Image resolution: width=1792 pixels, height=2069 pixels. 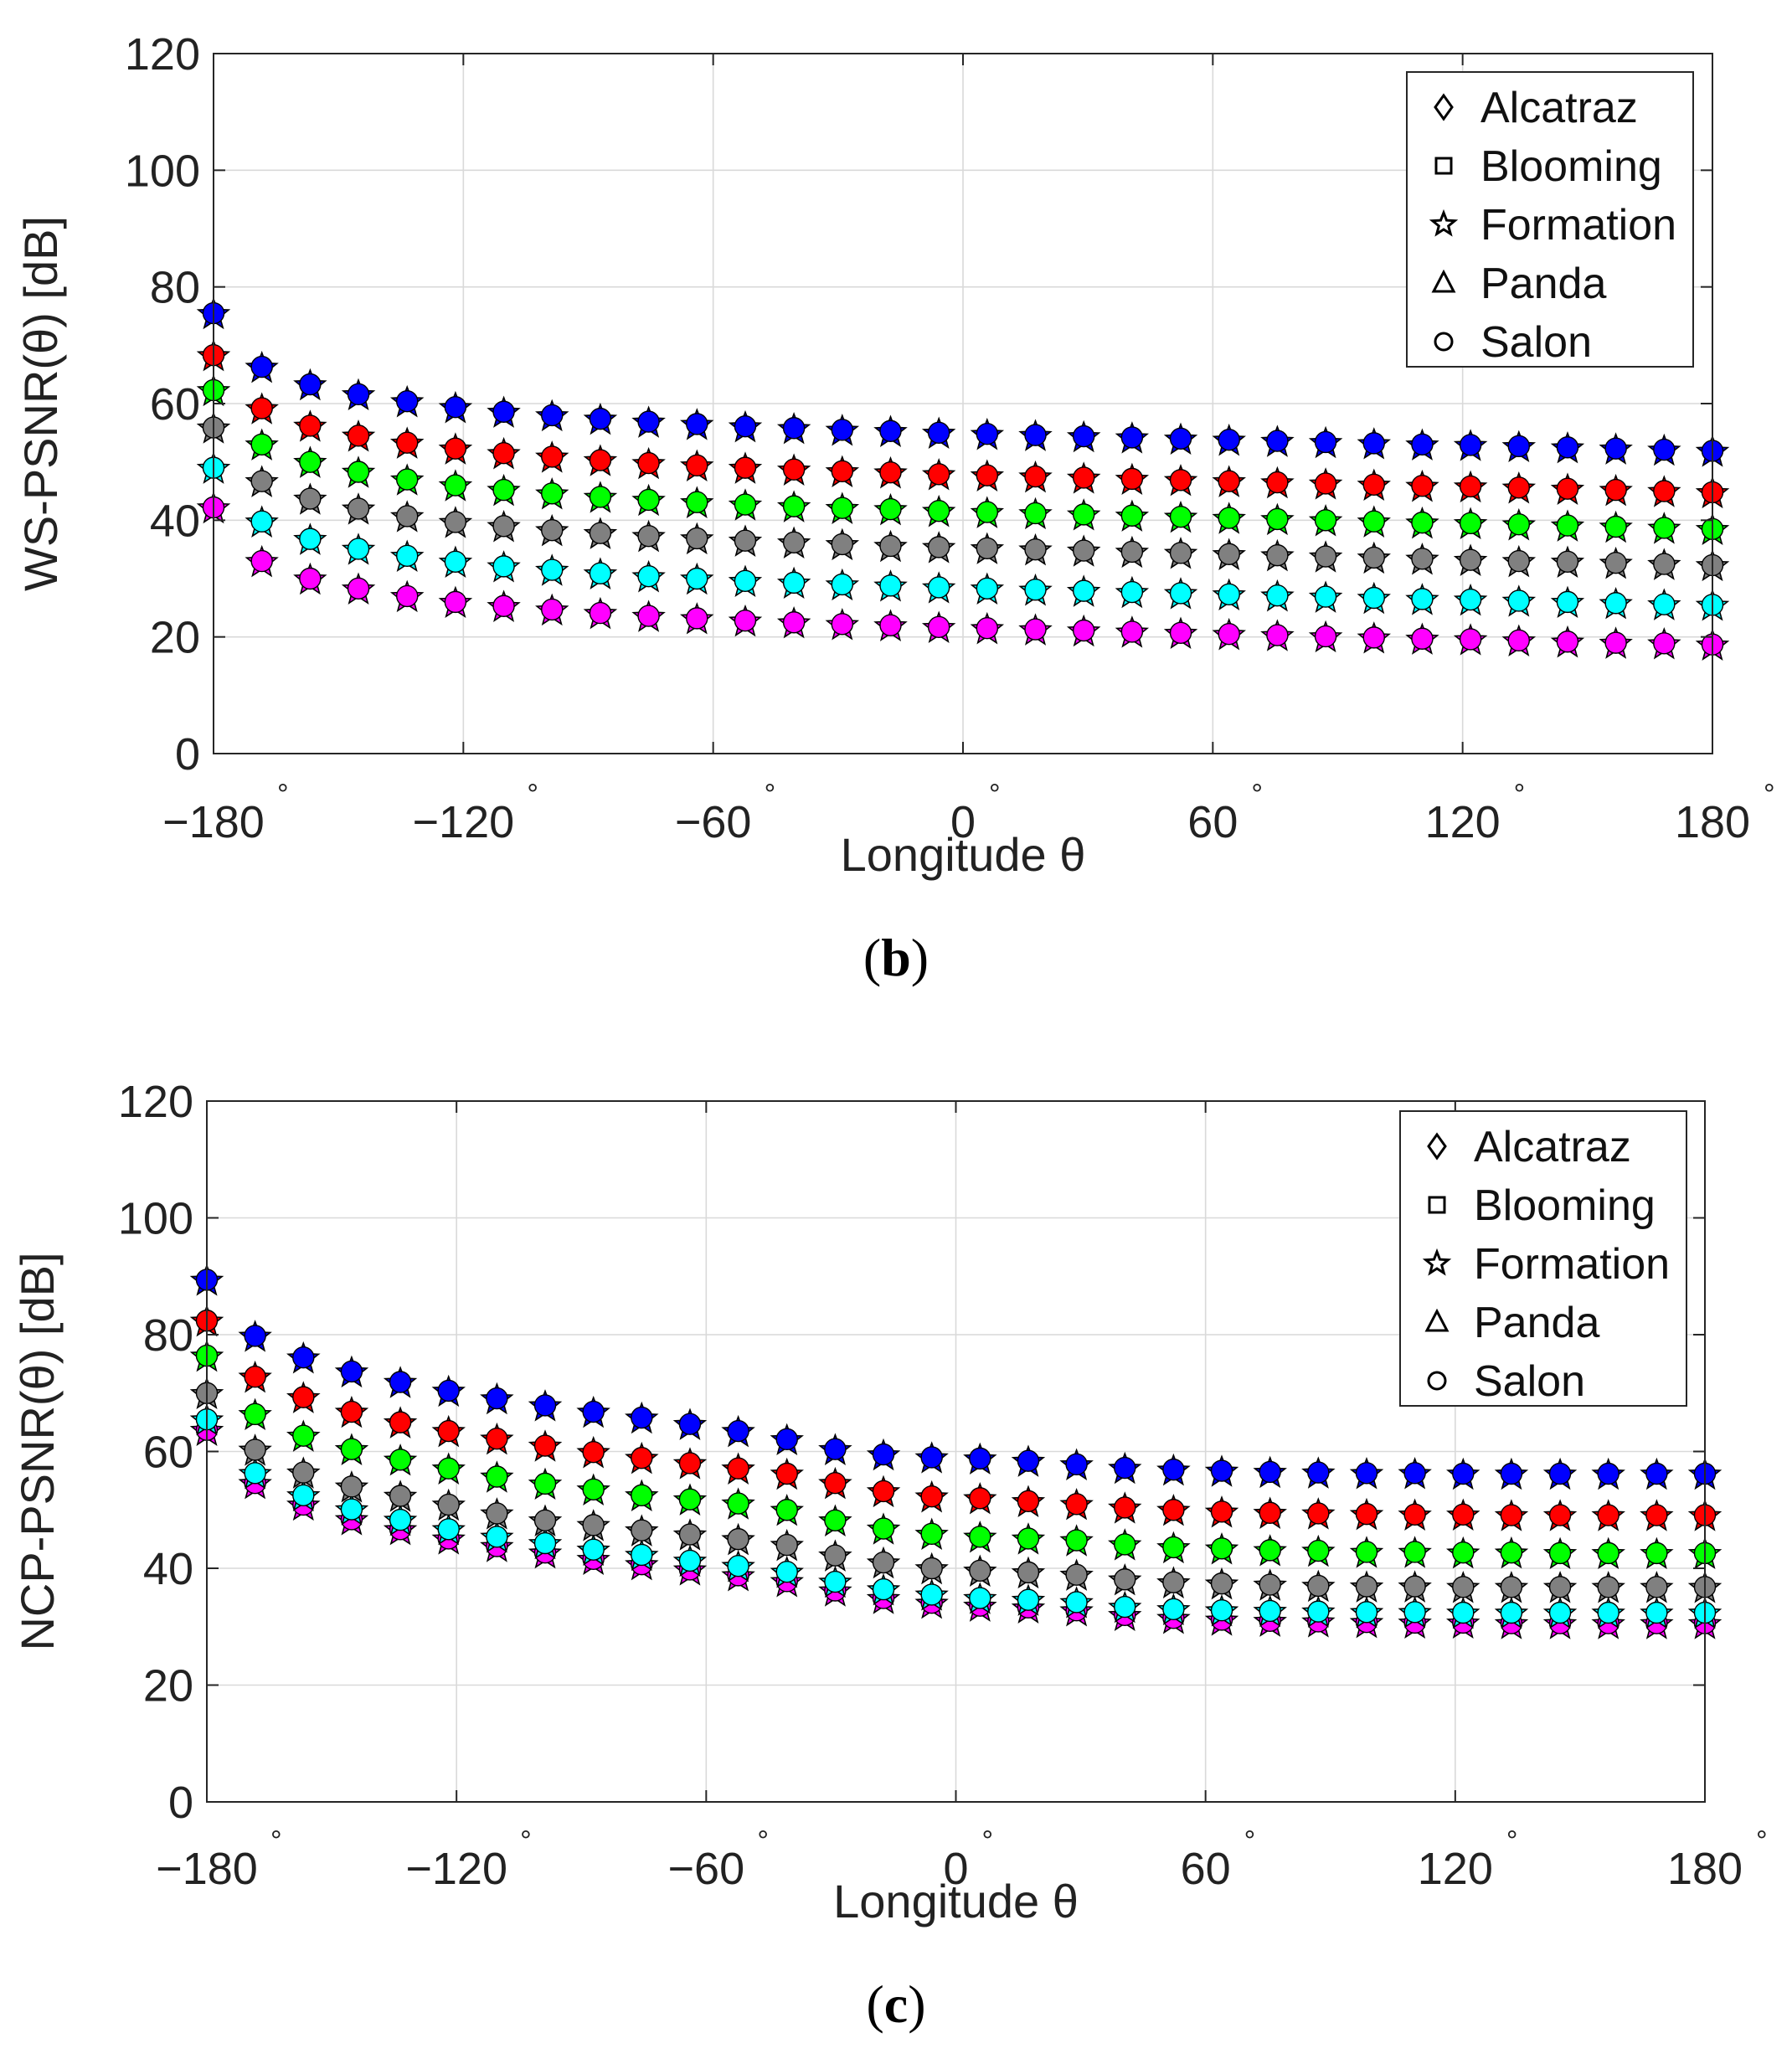 What do you see at coordinates (707, 1869) in the screenshot?
I see `x-tick-label: −60` at bounding box center [707, 1869].